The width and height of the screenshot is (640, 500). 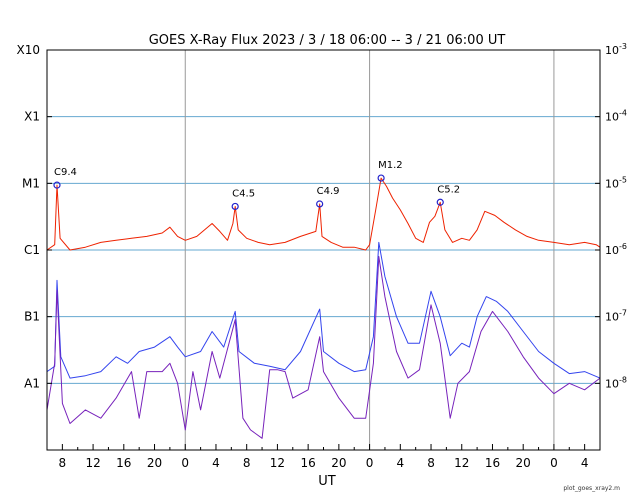 I want to click on right-axis-ticks: 10⁻³ 10⁻⁴ 10⁻⁵ 10⁻⁶ 10⁻⁷ 10⁻⁸, so click(x=611, y=216).